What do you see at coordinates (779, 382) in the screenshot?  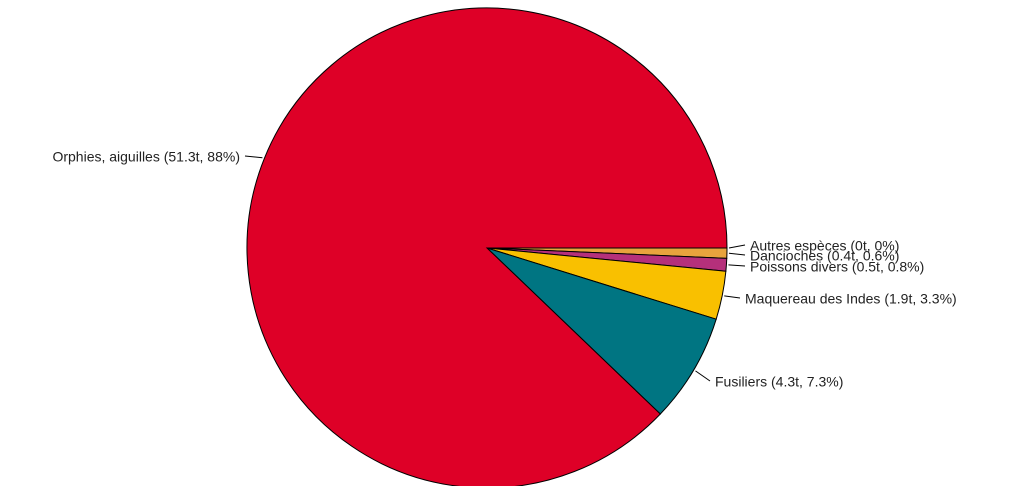 I see `slice-label: Fusiliers (4.3t, 7.3%)` at bounding box center [779, 382].